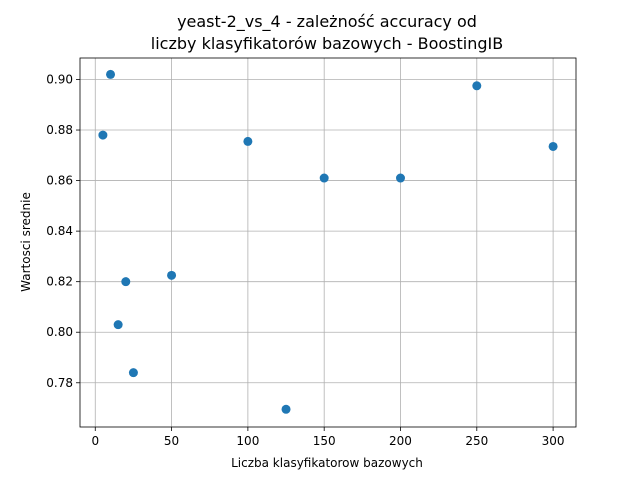  I want to click on y-tick-label: 0.86, so click(59, 181).